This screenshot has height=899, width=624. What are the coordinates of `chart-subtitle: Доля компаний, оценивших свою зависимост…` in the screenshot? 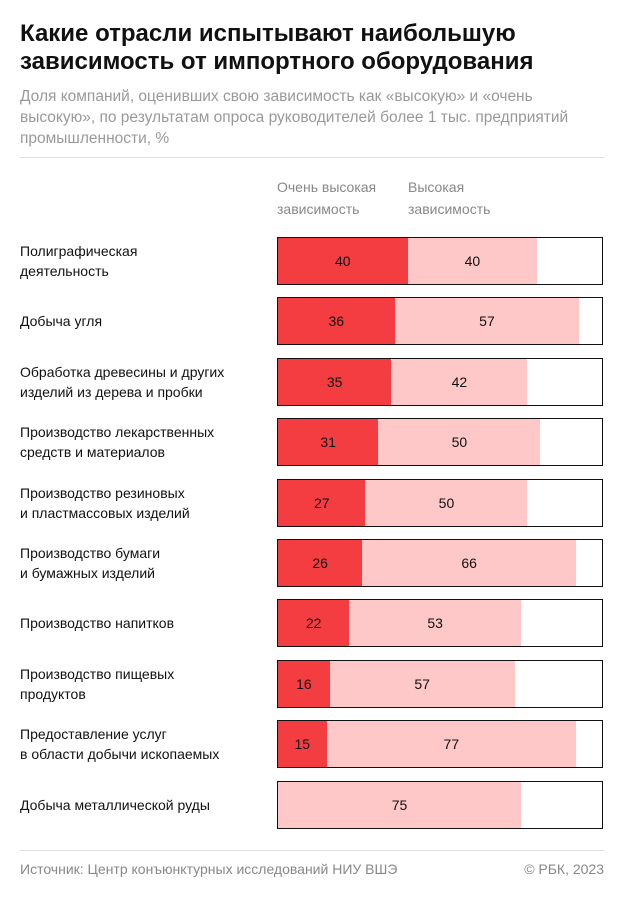 It's located at (294, 117).